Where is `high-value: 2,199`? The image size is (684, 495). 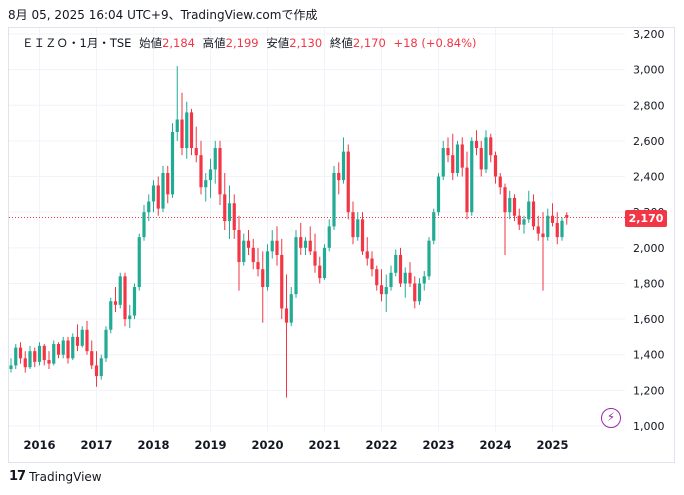
high-value: 2,199 is located at coordinates (242, 43).